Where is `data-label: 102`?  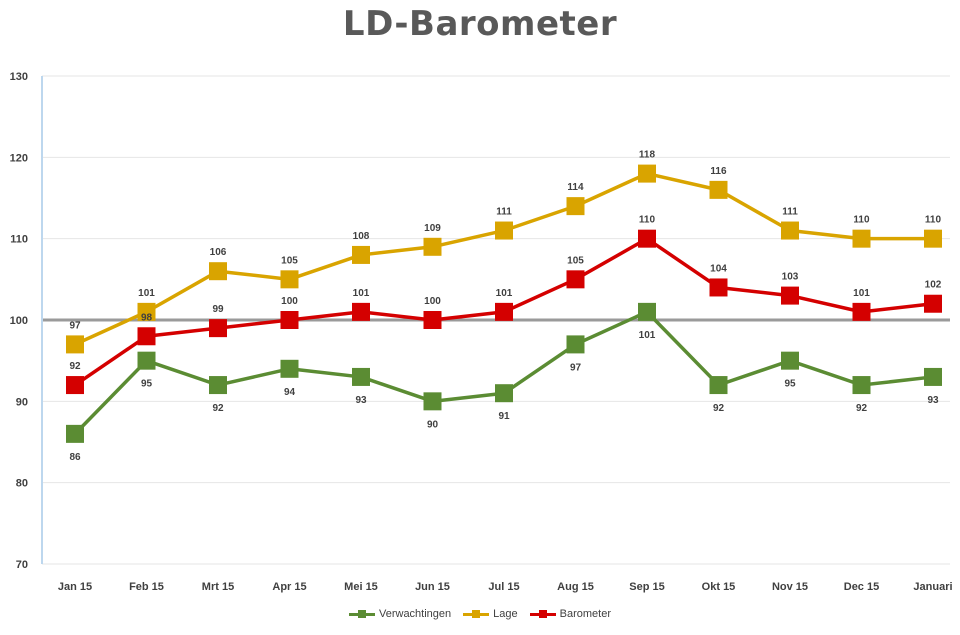
data-label: 102 is located at coordinates (933, 285).